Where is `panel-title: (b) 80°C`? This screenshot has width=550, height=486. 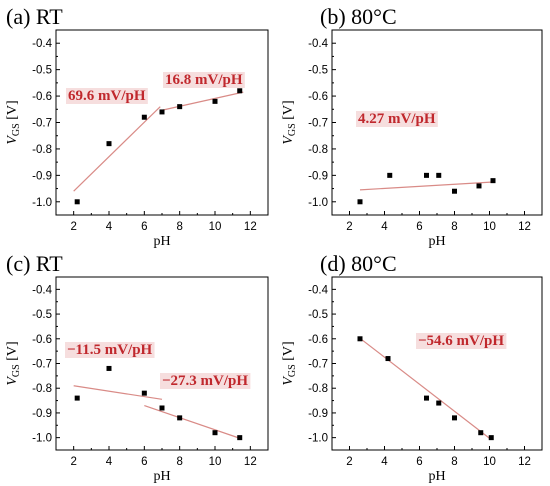
panel-title: (b) 80°C is located at coordinates (358, 16).